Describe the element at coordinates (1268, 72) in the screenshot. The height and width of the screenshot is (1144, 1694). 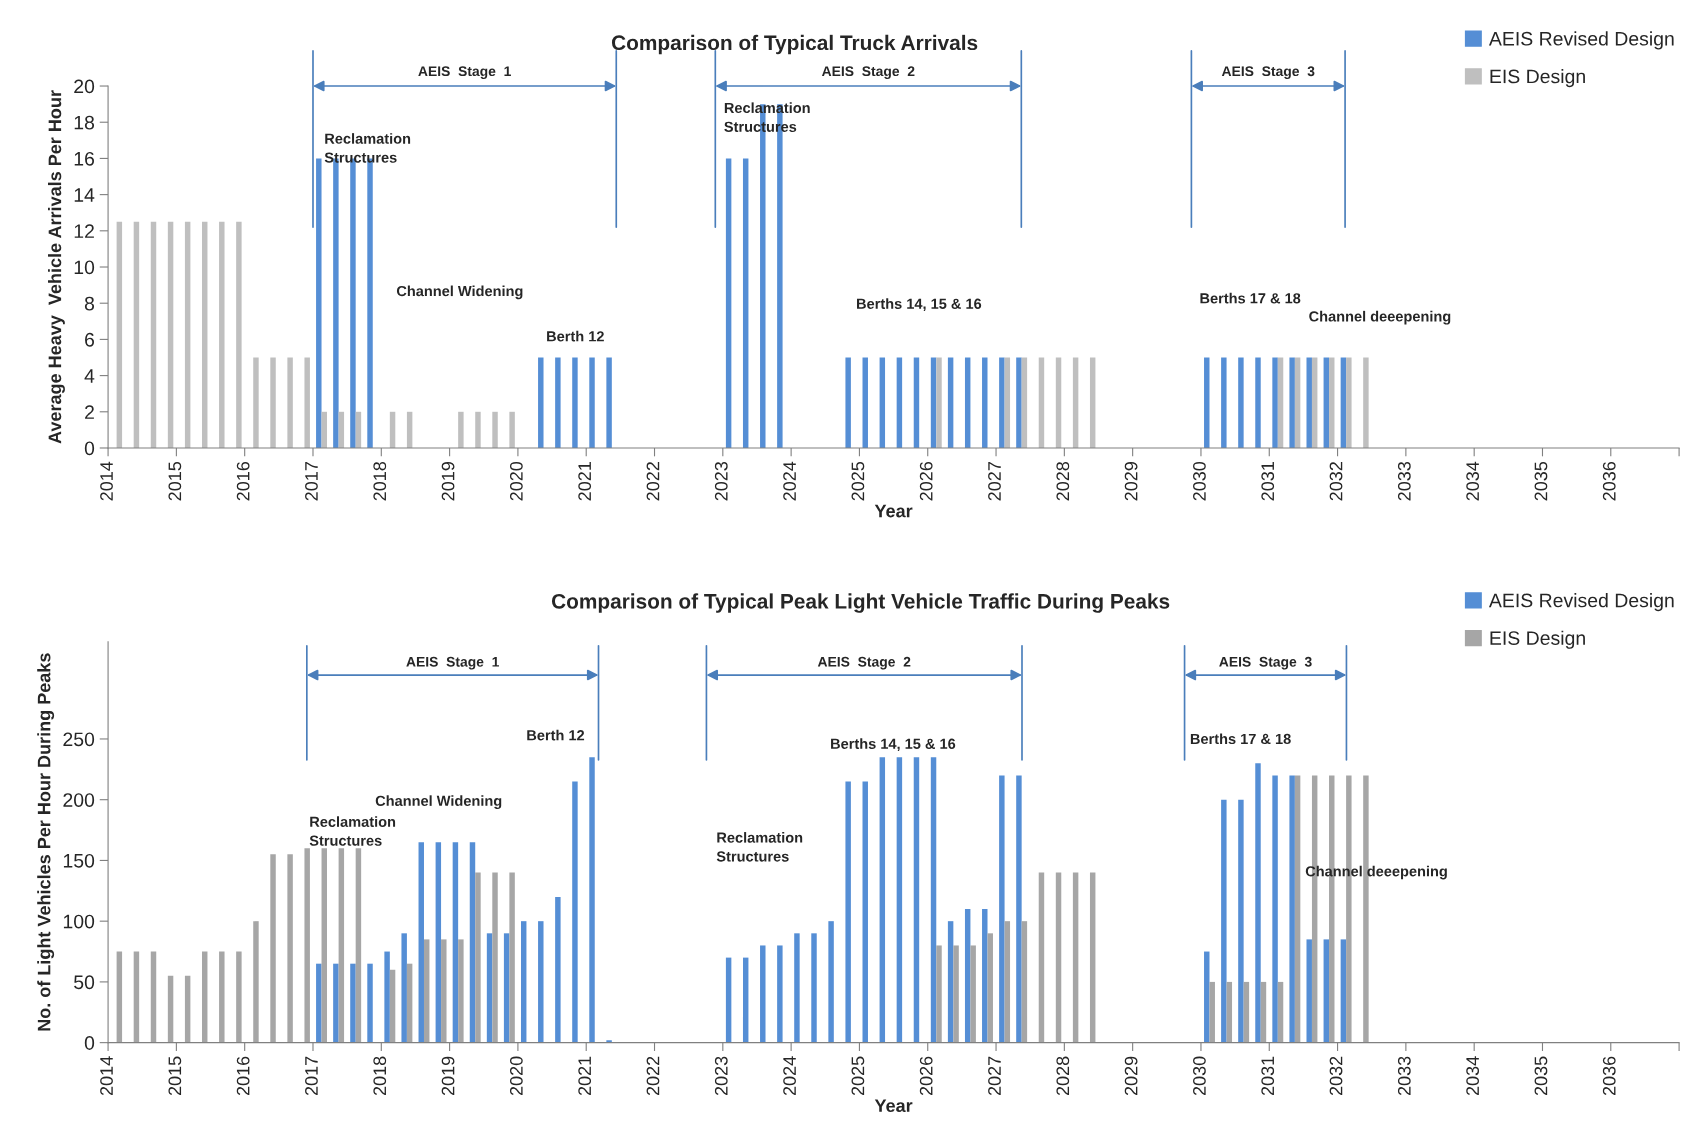
I see `text: AEIS Stage 3` at that location.